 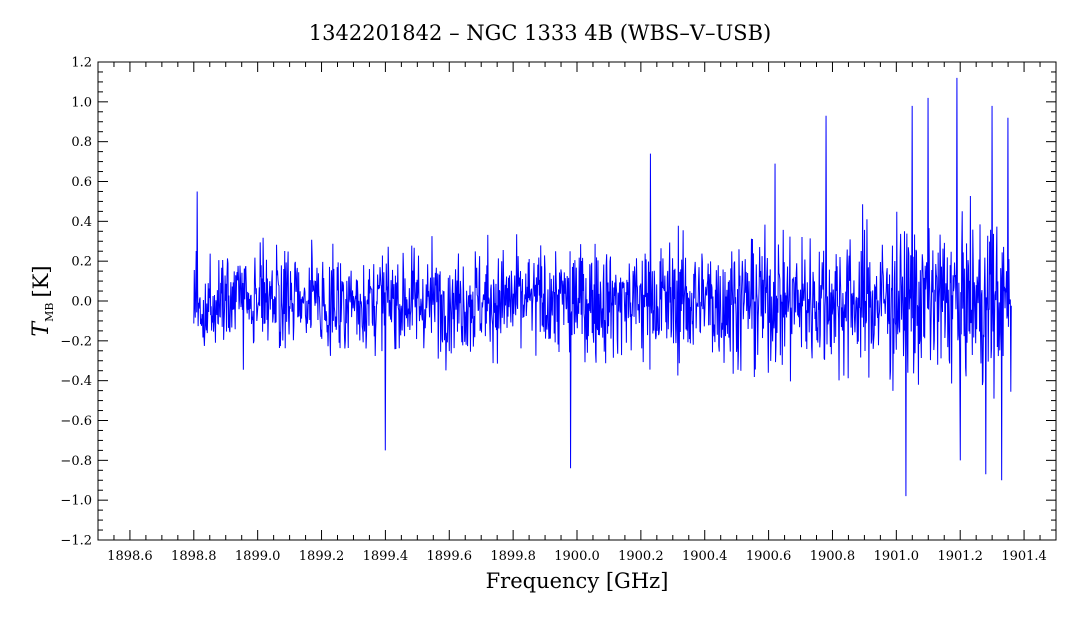 What do you see at coordinates (76, 341) in the screenshot?
I see `y-tick-label: −0.2` at bounding box center [76, 341].